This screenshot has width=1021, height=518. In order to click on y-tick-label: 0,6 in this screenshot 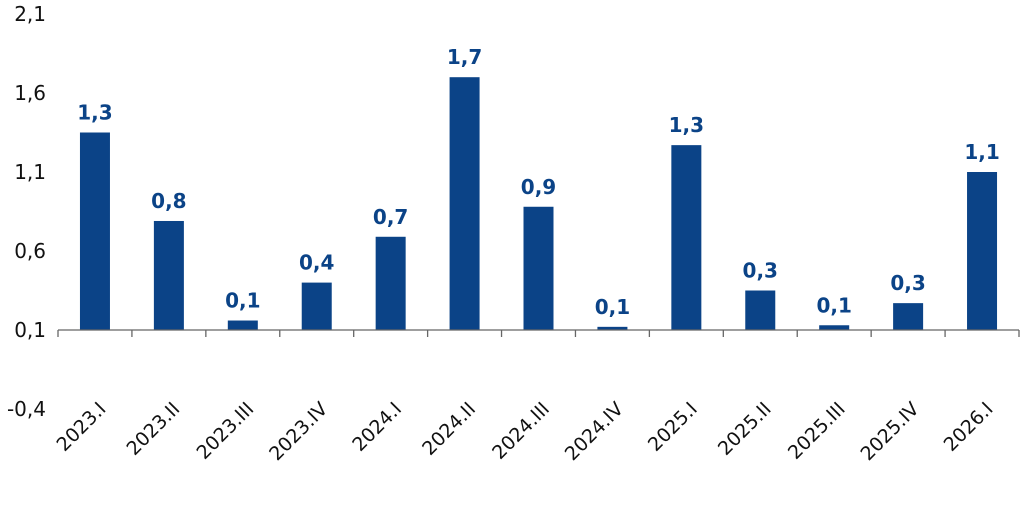, I will do `click(30, 251)`.